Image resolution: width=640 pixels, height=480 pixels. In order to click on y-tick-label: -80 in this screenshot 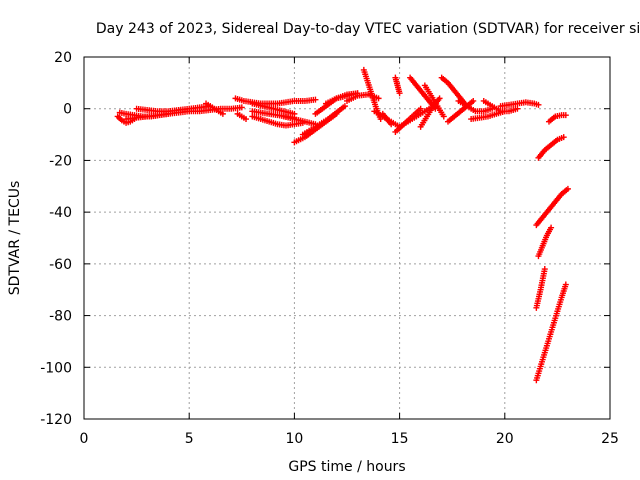, I will do `click(60, 317)`.